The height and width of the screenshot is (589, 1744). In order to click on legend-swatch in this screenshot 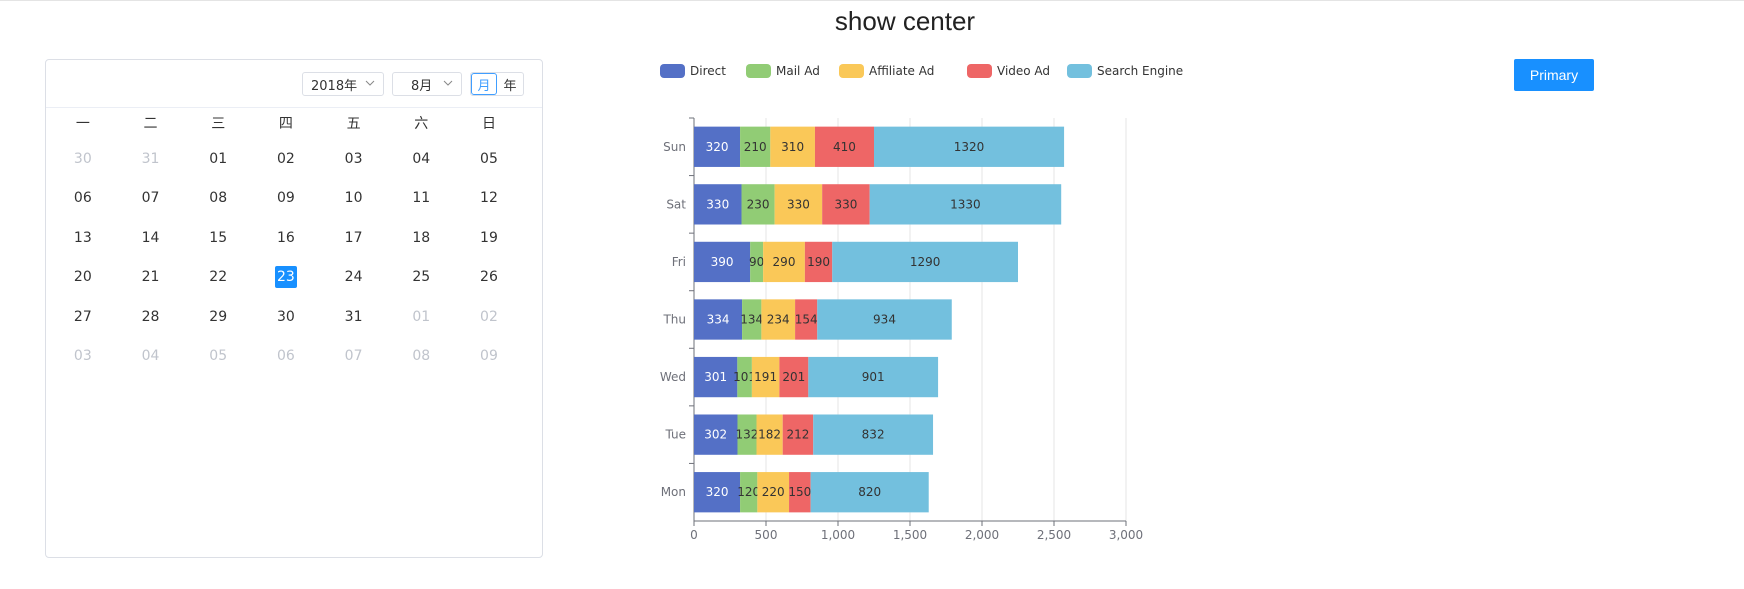, I will do `click(1079, 71)`.